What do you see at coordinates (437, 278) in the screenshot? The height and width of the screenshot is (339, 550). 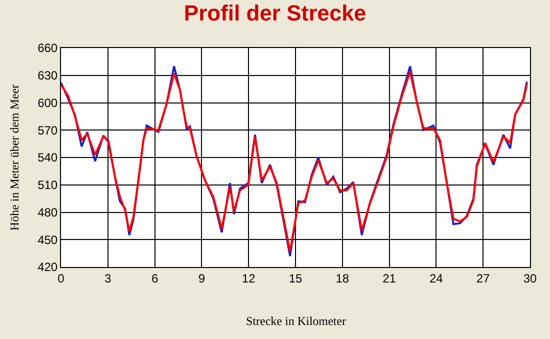 I see `x-tick-label: 24` at bounding box center [437, 278].